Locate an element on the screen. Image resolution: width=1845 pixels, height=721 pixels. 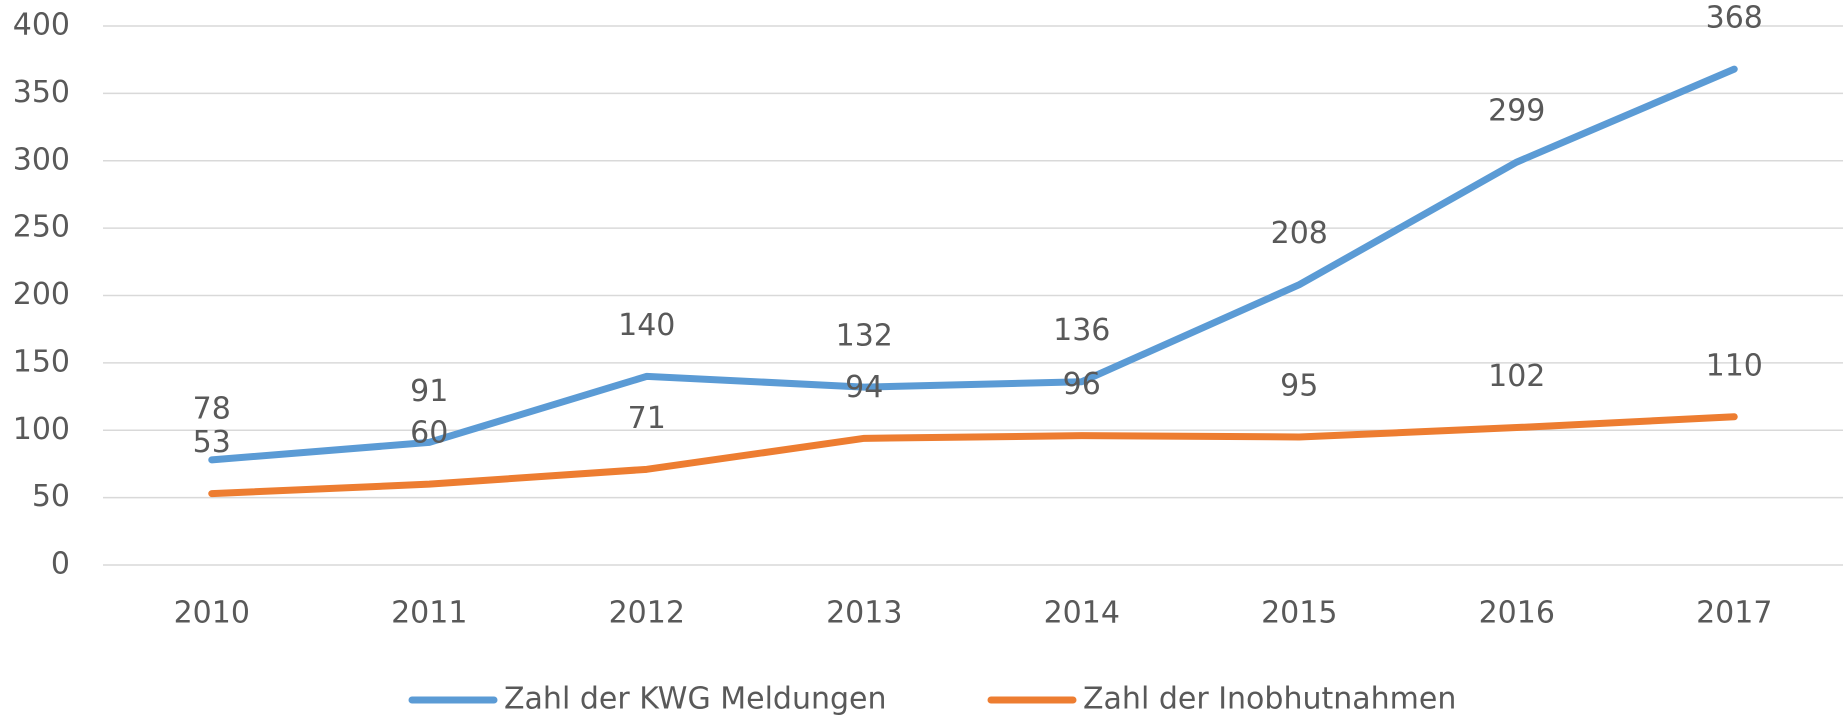
legend-label: Zahl der KWG Meldungen is located at coordinates (695, 699).